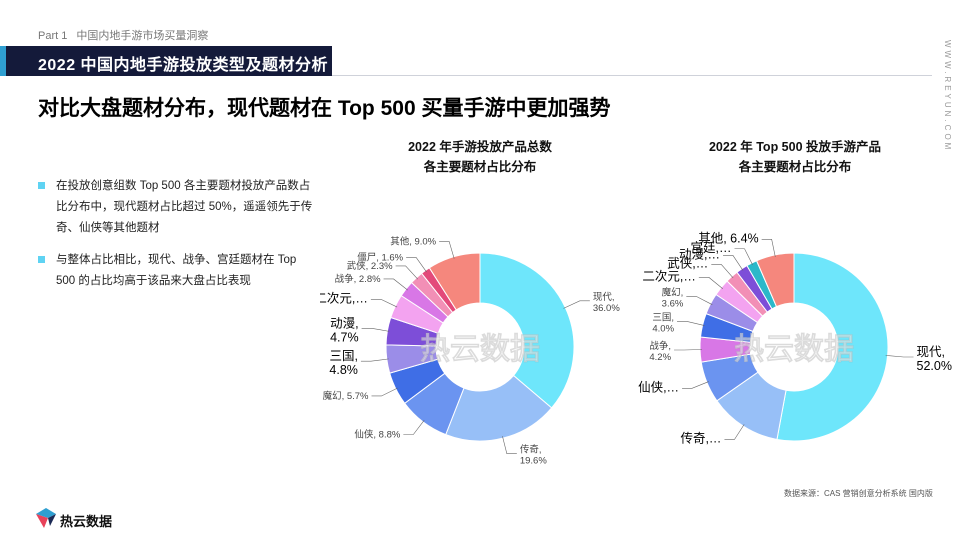 This screenshot has width=968, height=544. Describe the element at coordinates (413, 241) in the screenshot. I see `chart1-slice-label: 其他, 9.0%` at that location.